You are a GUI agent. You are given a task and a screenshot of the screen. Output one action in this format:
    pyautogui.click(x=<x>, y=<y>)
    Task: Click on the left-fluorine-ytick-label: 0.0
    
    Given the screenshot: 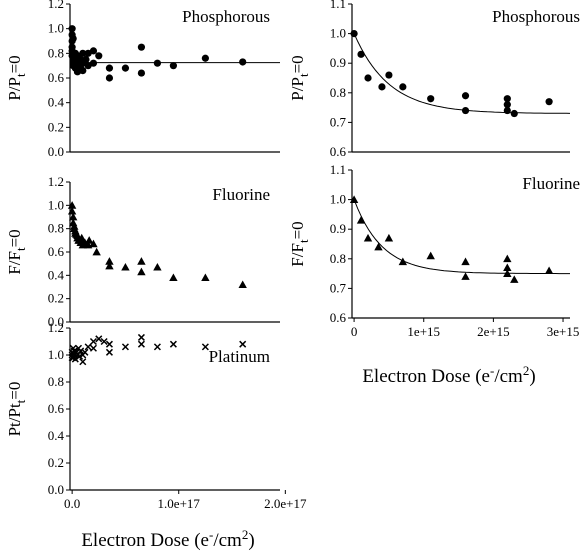 What is the action you would take?
    pyautogui.click(x=56, y=321)
    